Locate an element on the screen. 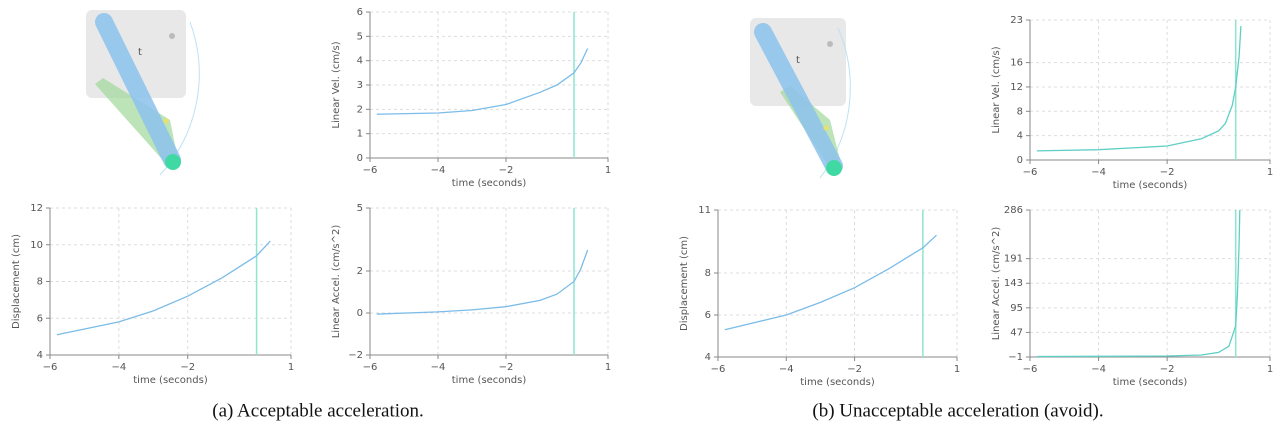 This screenshot has height=437, width=1280. y-tick-label: −2 is located at coordinates (355, 355).